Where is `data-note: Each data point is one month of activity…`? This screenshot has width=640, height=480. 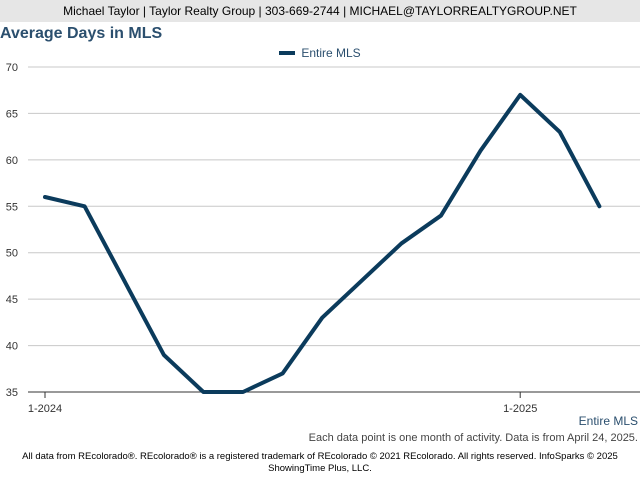 data-note: Each data point is one month of activity… is located at coordinates (473, 438).